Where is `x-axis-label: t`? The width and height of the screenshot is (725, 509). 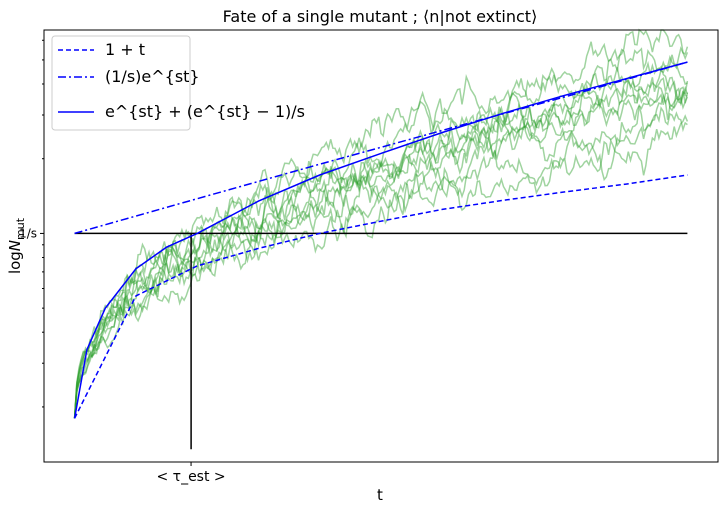 x-axis-label: t is located at coordinates (380, 495).